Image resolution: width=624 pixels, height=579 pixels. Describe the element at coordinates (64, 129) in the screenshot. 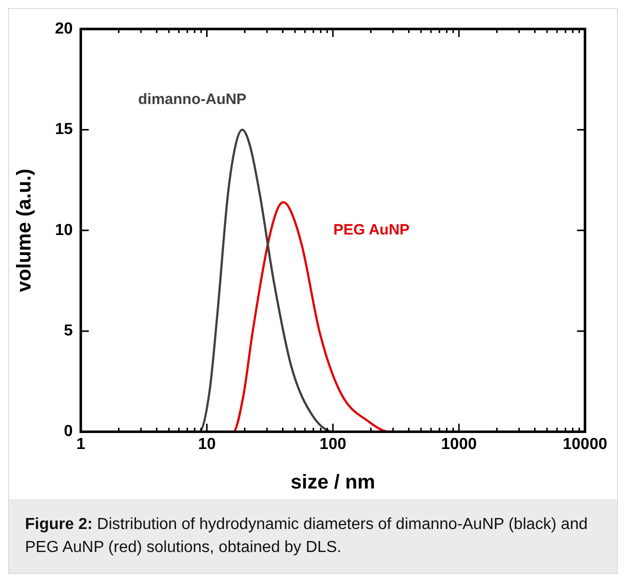

I see `y-tick-label: 15` at that location.